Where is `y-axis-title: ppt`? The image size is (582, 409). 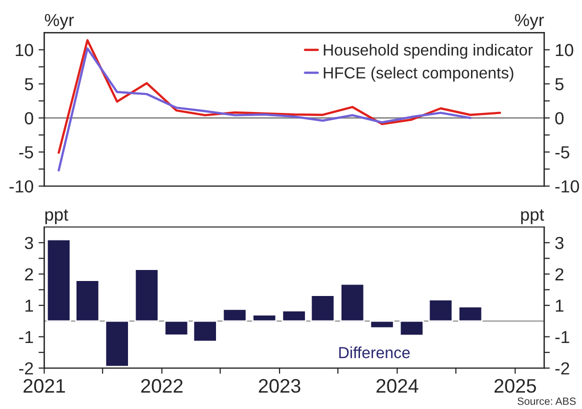
y-axis-title: ppt is located at coordinates (56, 216).